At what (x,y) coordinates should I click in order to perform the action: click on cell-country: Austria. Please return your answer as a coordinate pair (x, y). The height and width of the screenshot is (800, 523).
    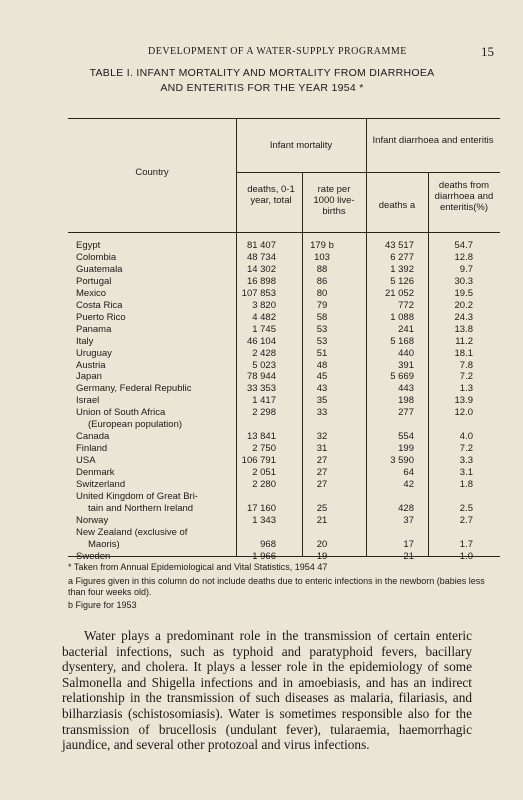
    Looking at the image, I should click on (91, 365).